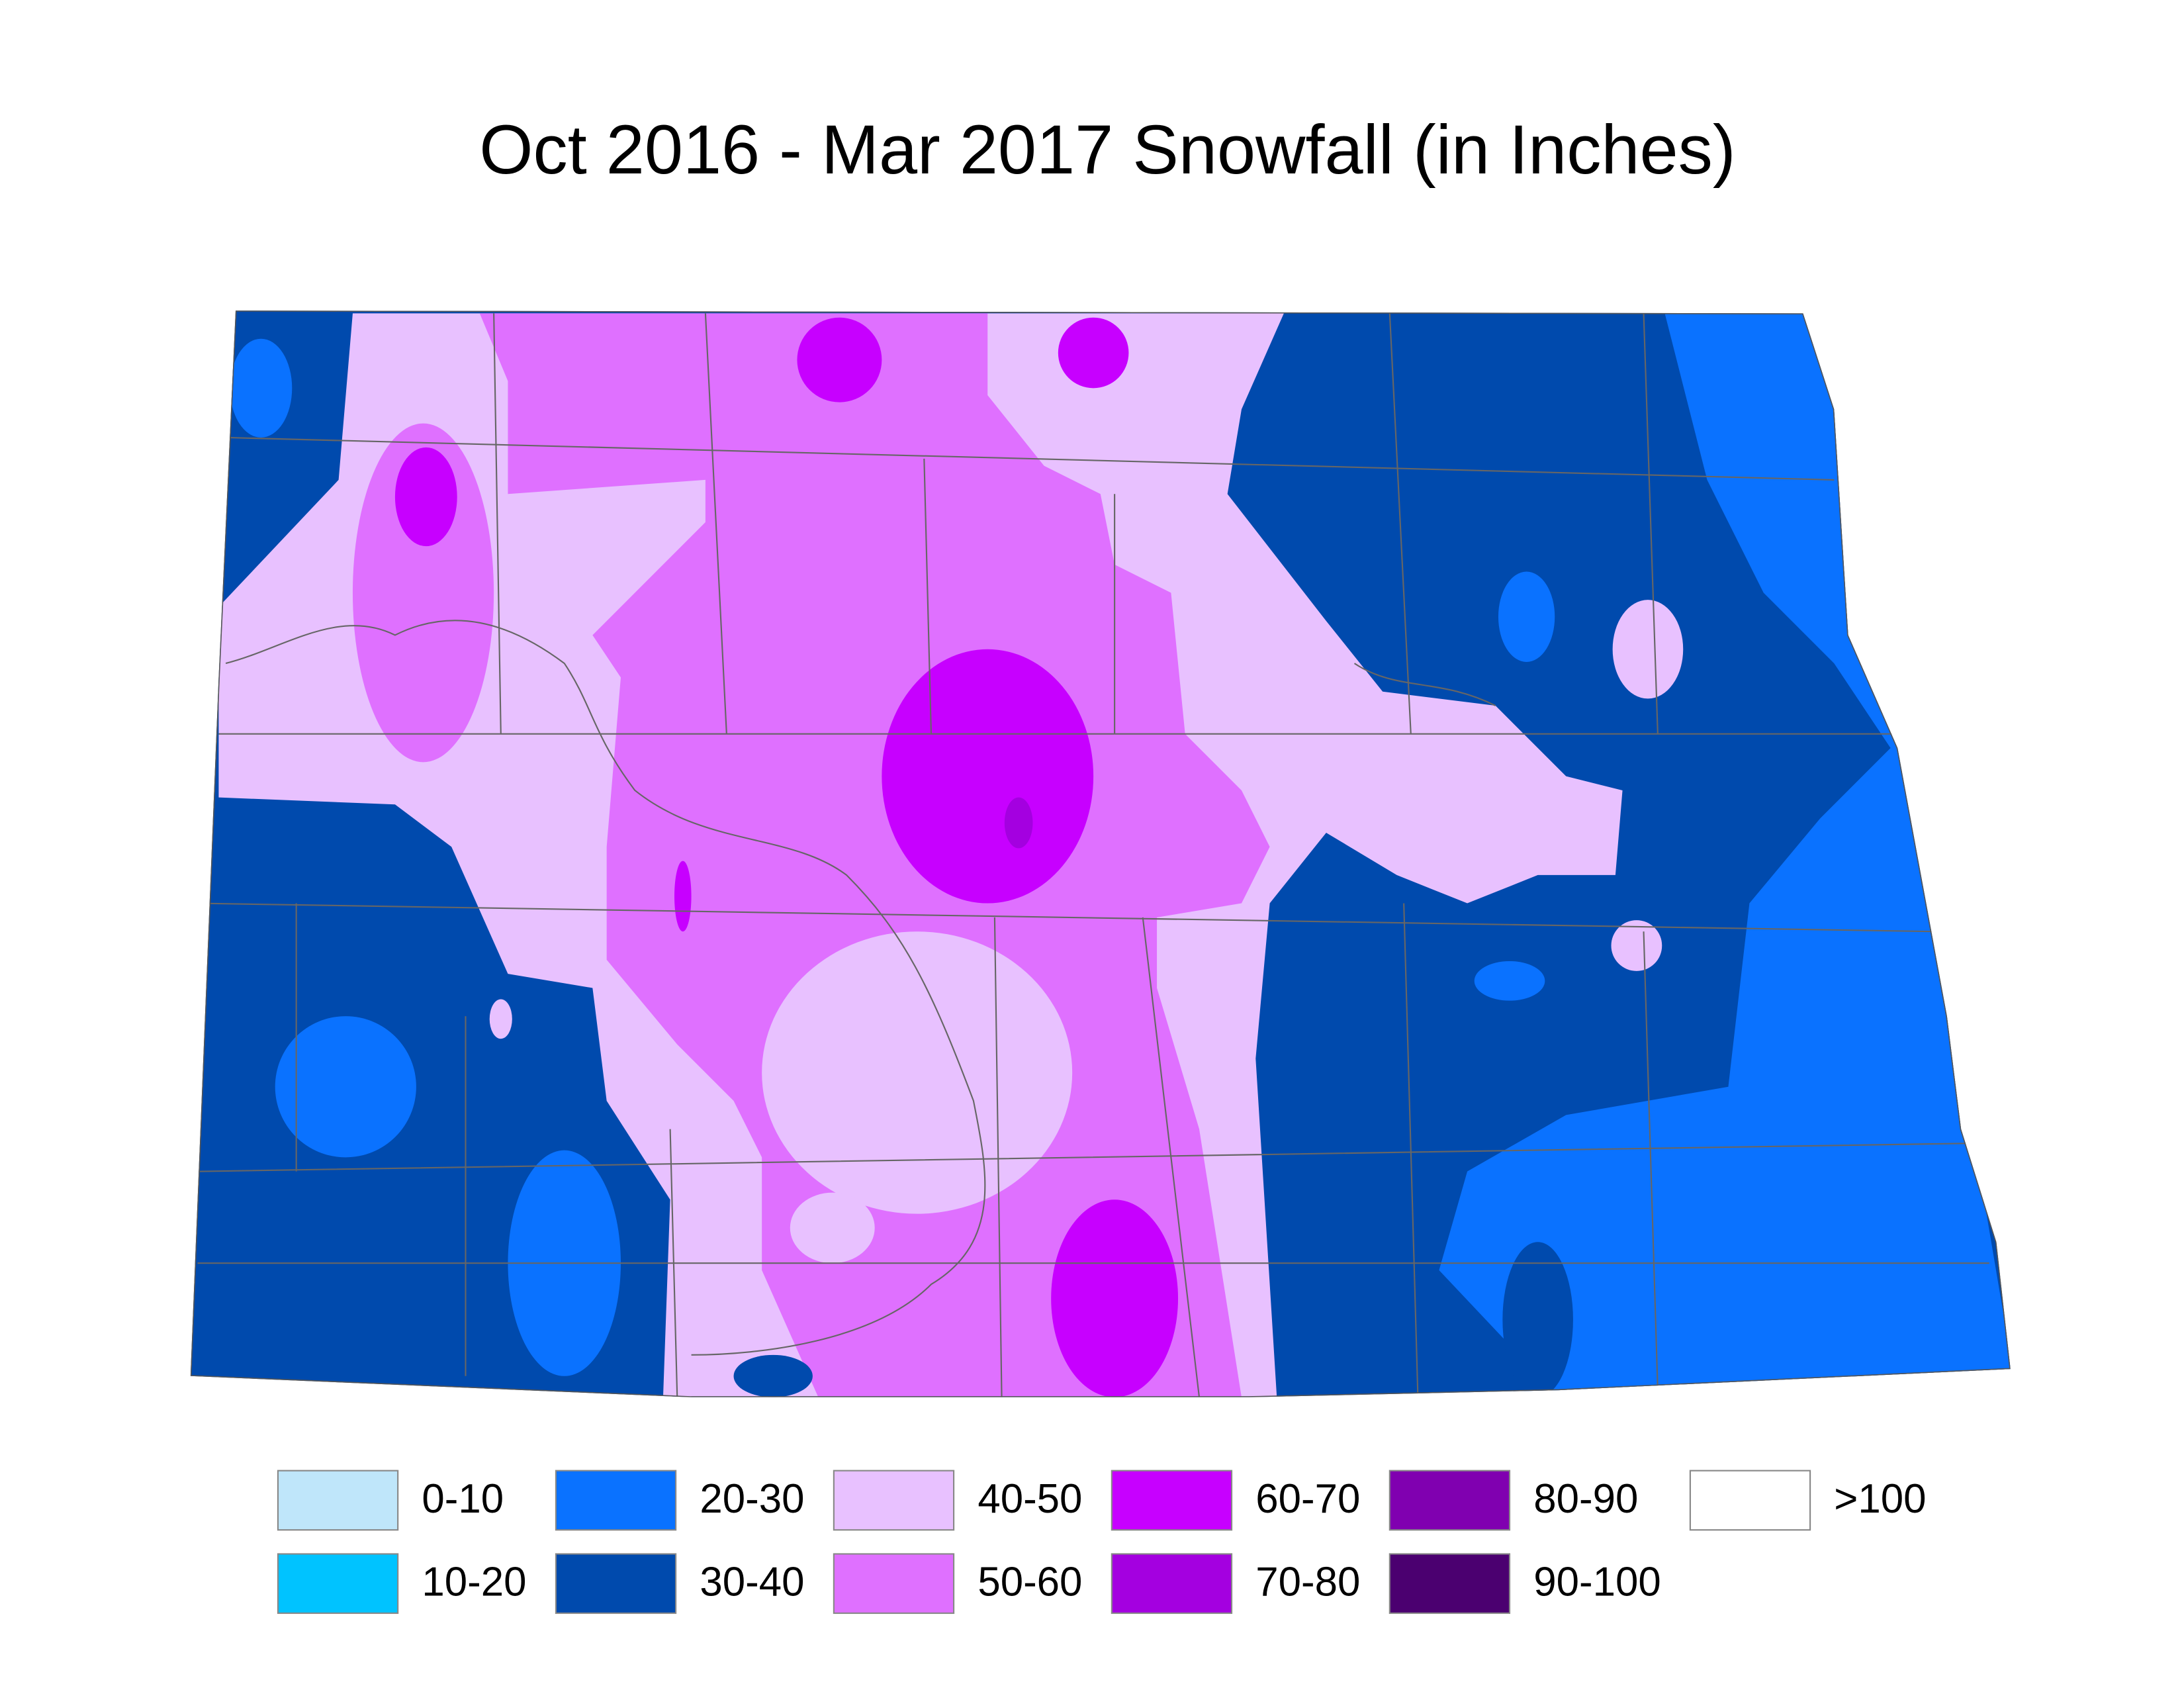  I want to click on legend-label: 0-10, so click(463, 1499).